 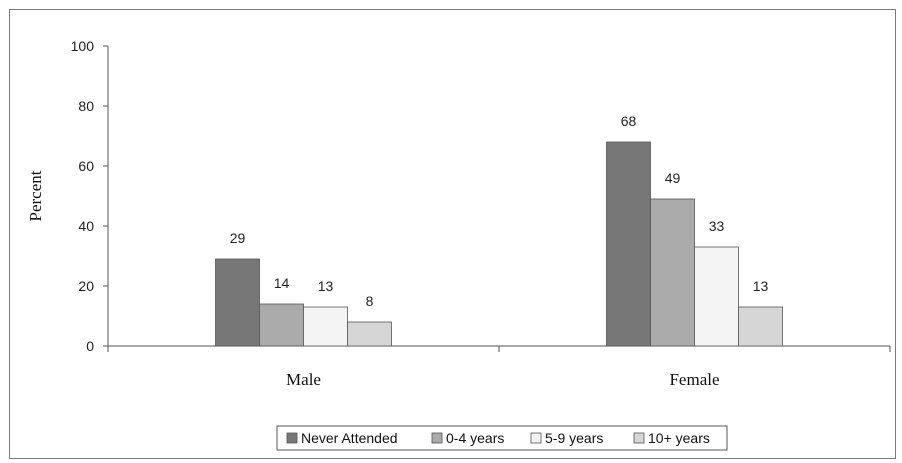 I want to click on y-tick-label: 40, so click(x=86, y=226).